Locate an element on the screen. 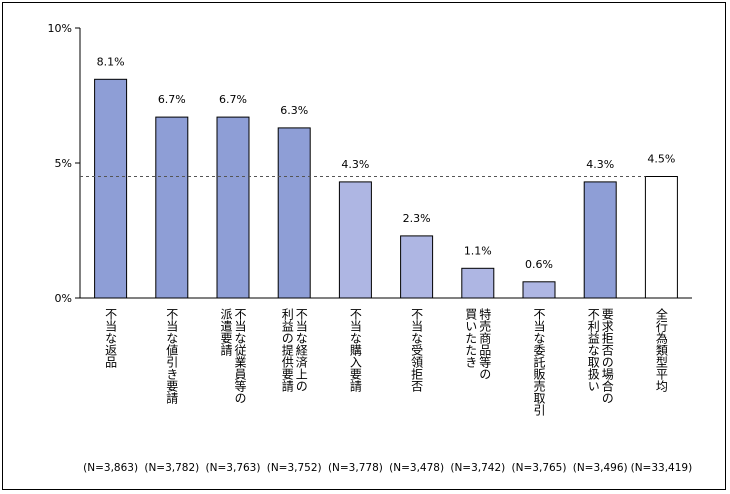 The height and width of the screenshot is (494, 730). sample-size-label: (N=3,763) is located at coordinates (233, 468).